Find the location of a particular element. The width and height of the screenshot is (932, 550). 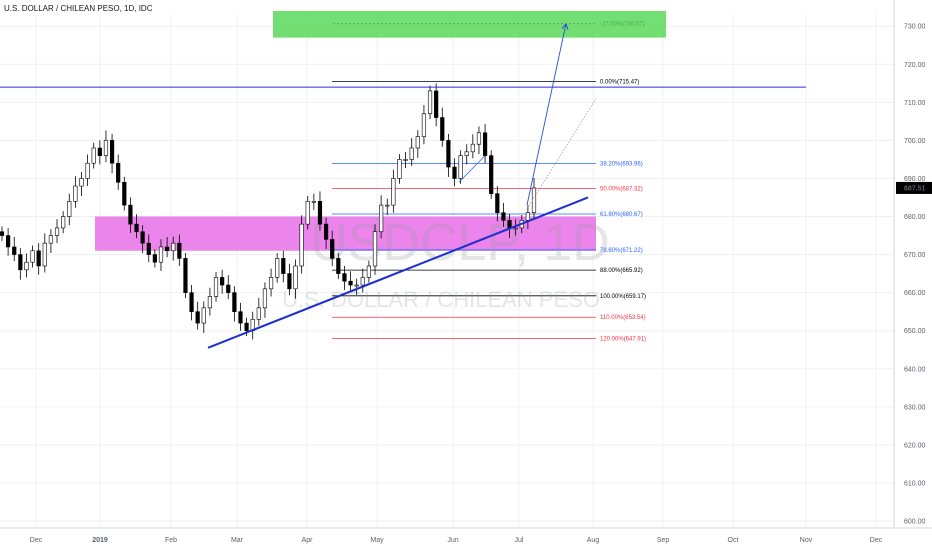

price-tick-label: 710.00 is located at coordinates (915, 103).